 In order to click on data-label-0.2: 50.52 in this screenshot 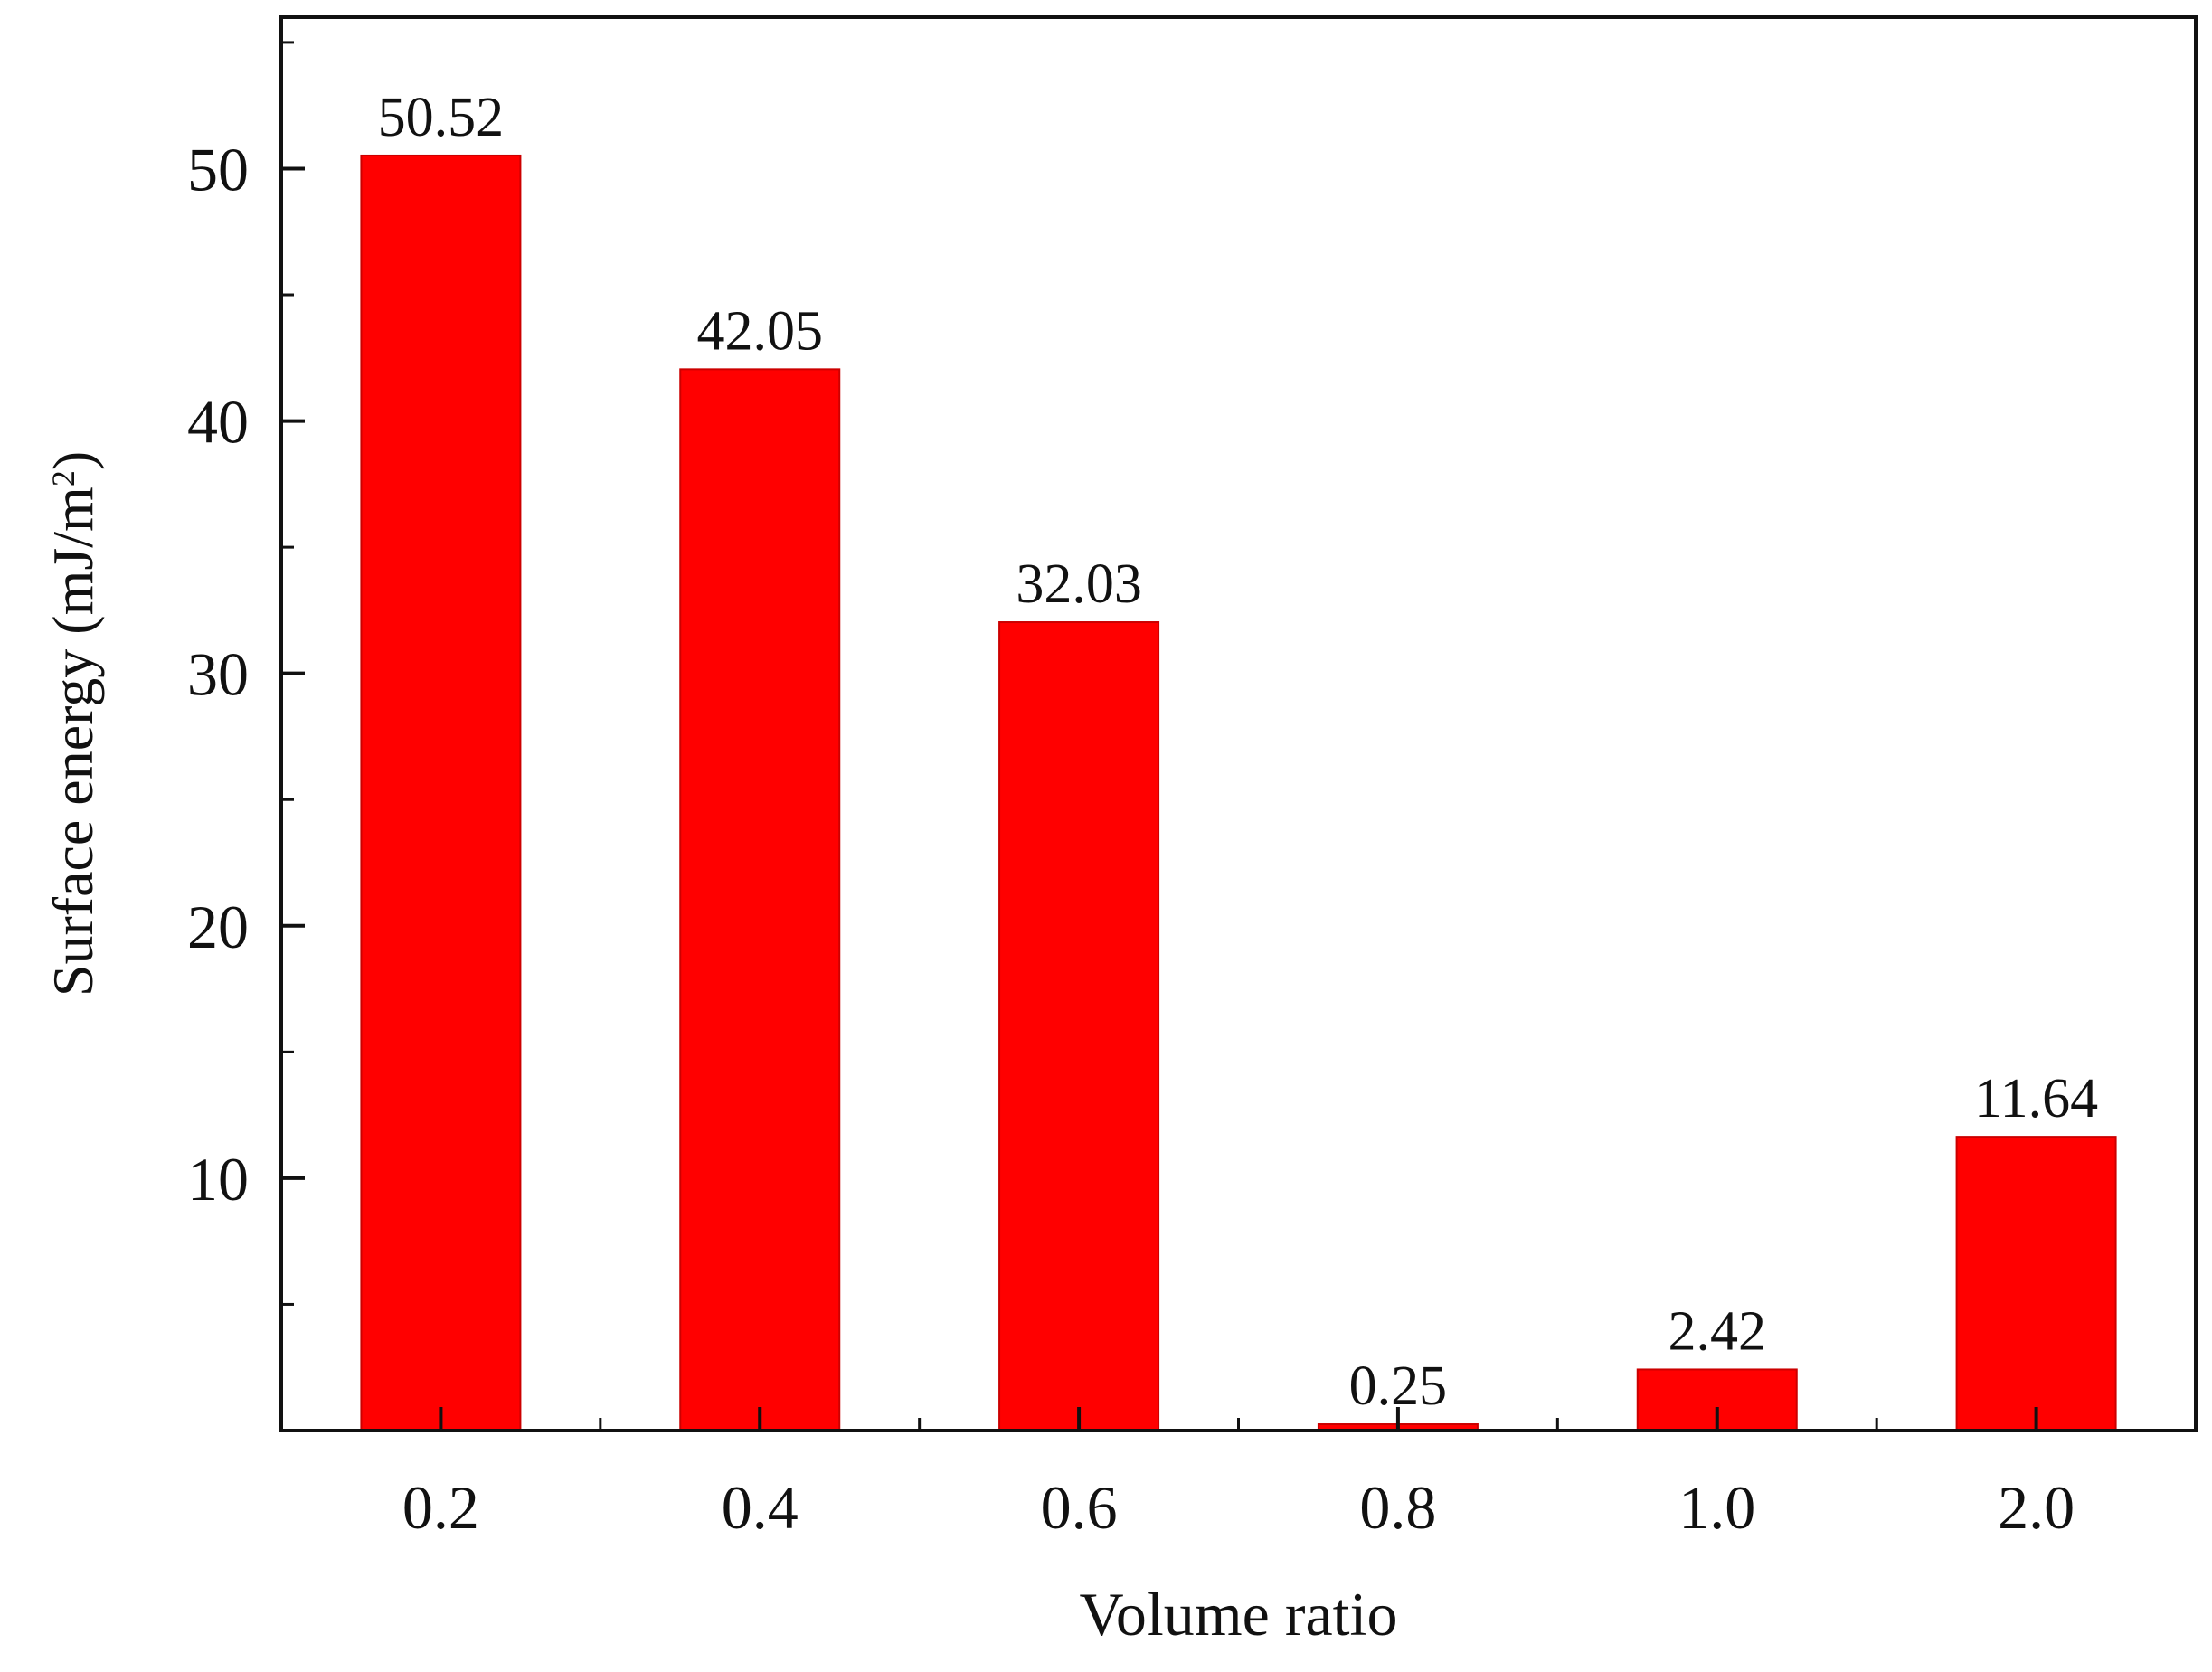, I will do `click(441, 117)`.